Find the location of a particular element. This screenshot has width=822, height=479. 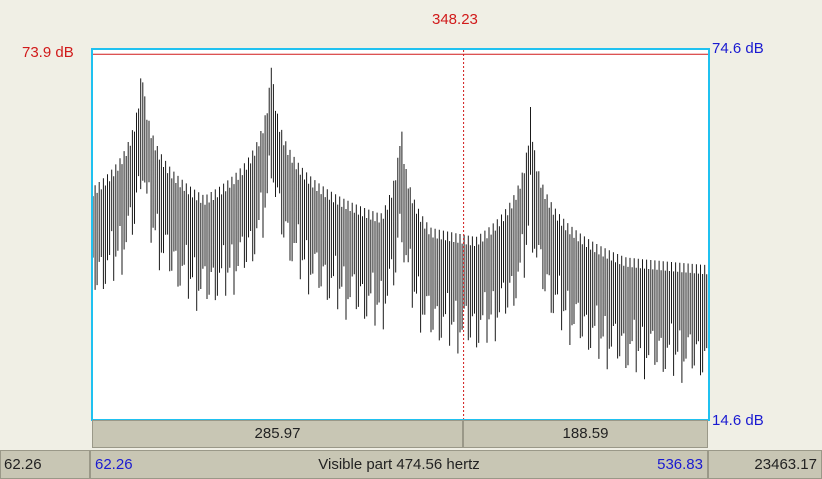

visible-part-label: Visible part 474.56 hertz is located at coordinates (399, 464).